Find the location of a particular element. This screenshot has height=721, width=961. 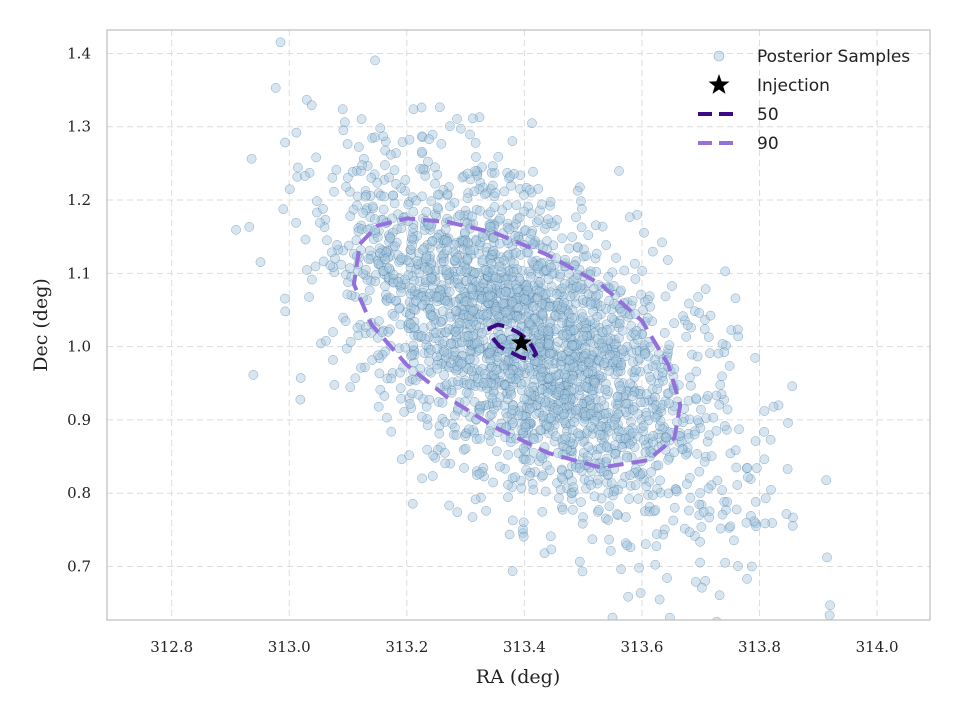

legend-marker-injection is located at coordinates (719, 84).